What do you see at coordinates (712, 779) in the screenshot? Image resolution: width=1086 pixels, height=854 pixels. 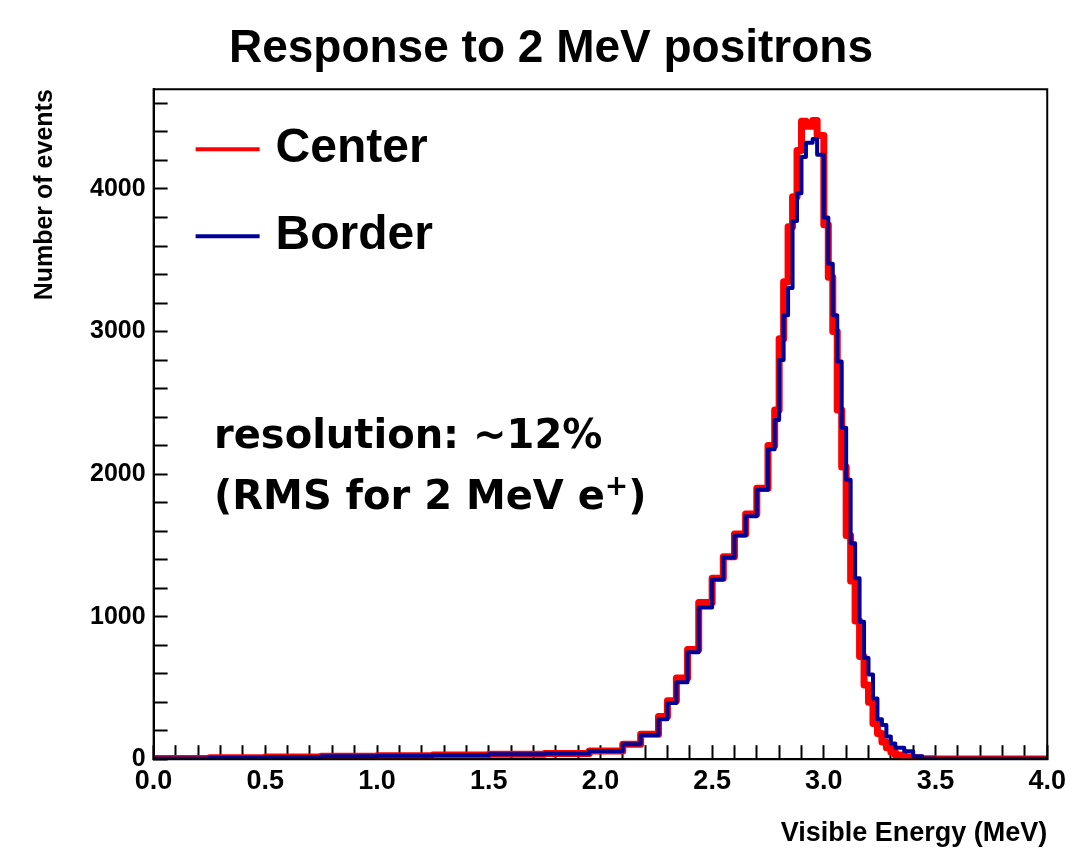 I see `x-tick-label: 2.5` at bounding box center [712, 779].